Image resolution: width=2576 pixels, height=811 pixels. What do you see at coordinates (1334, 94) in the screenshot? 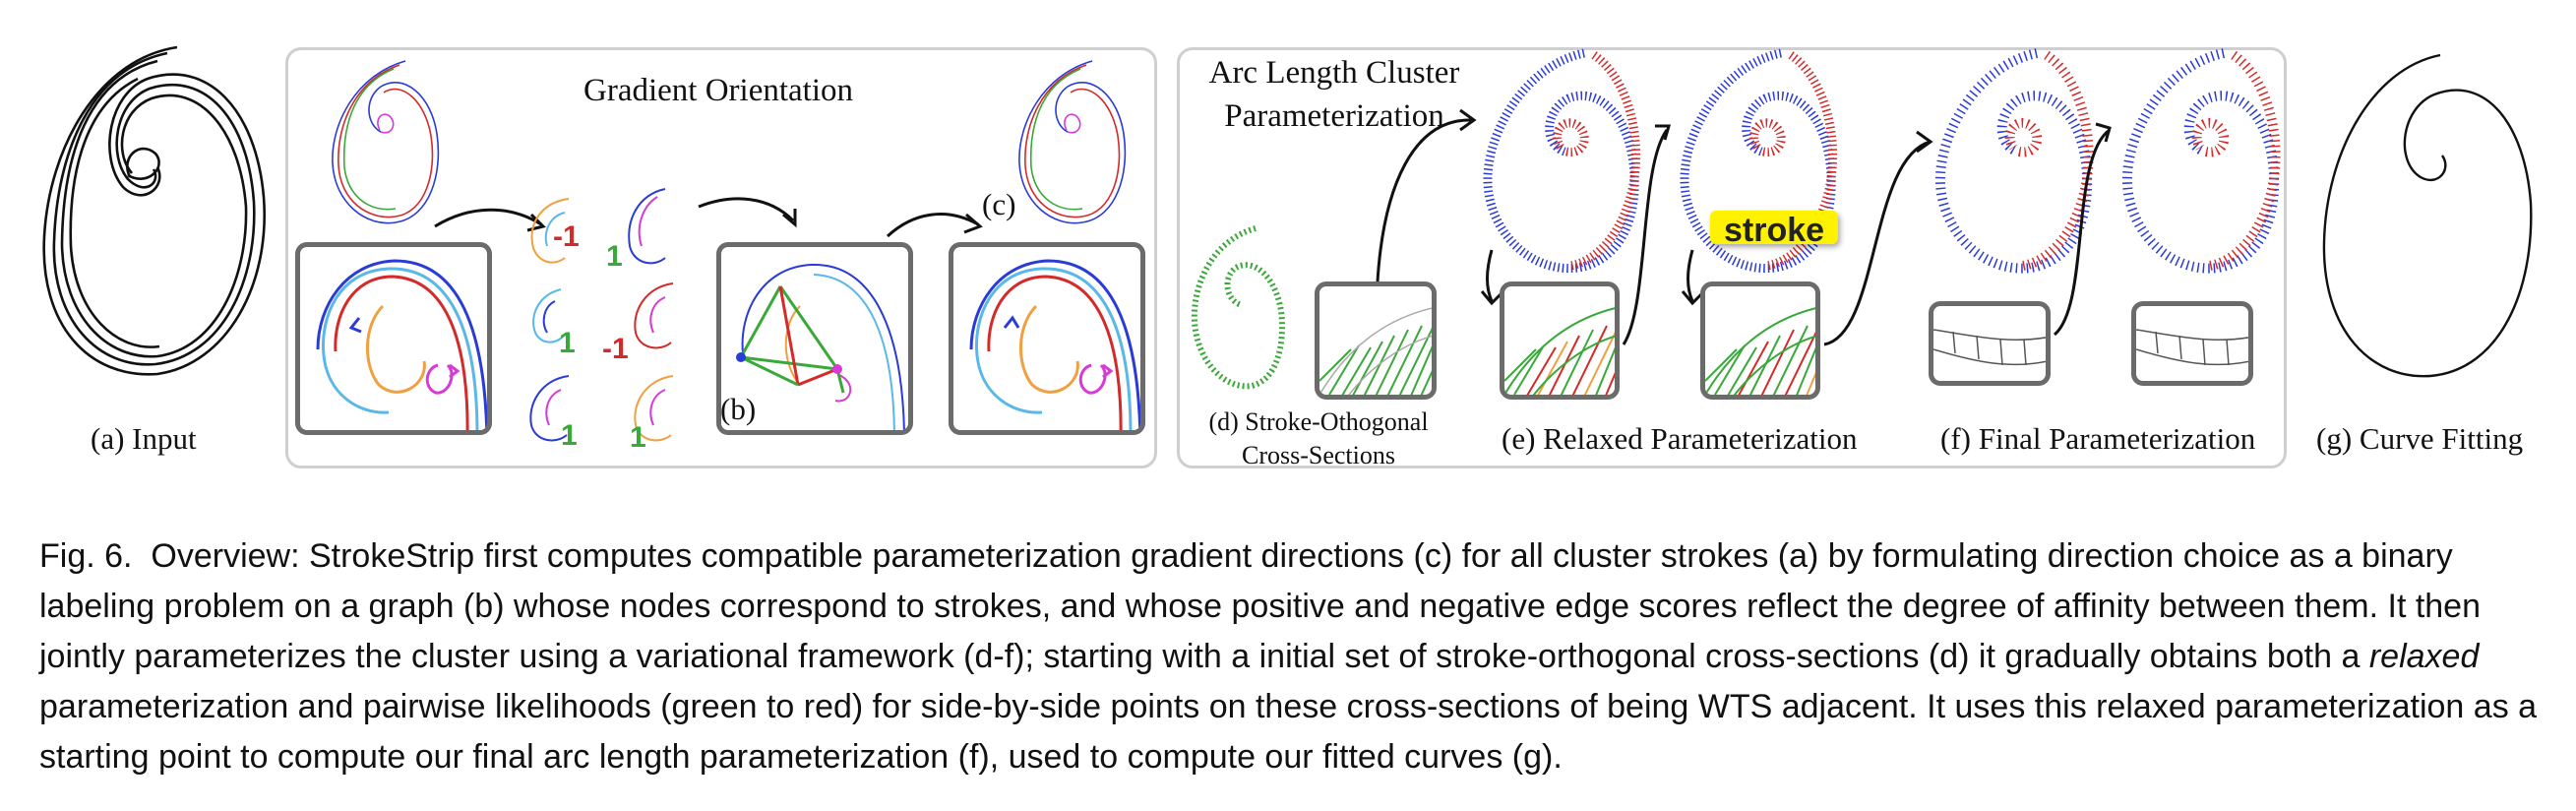
I see `arc-length-title: Arc Length Cluster Parameterization` at bounding box center [1334, 94].